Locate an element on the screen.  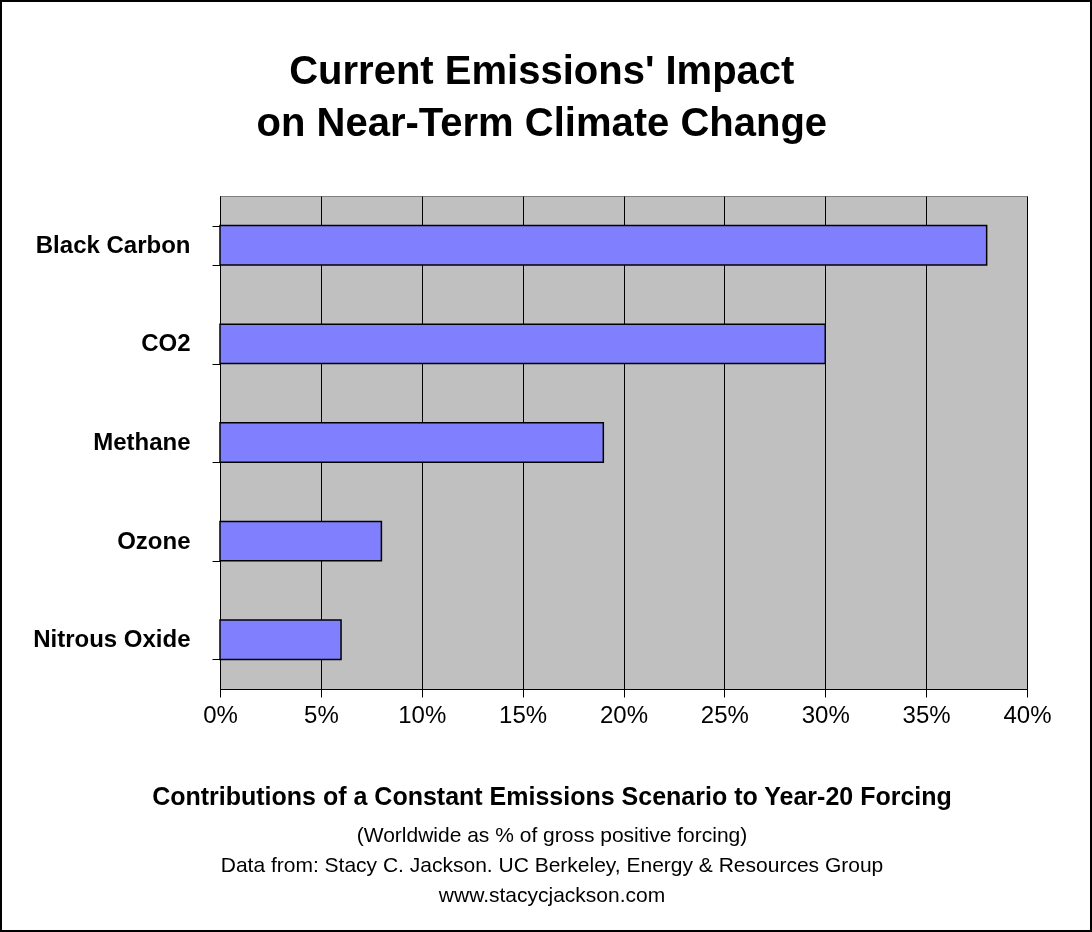
y-tick-label: Black Carbon is located at coordinates (113, 244).